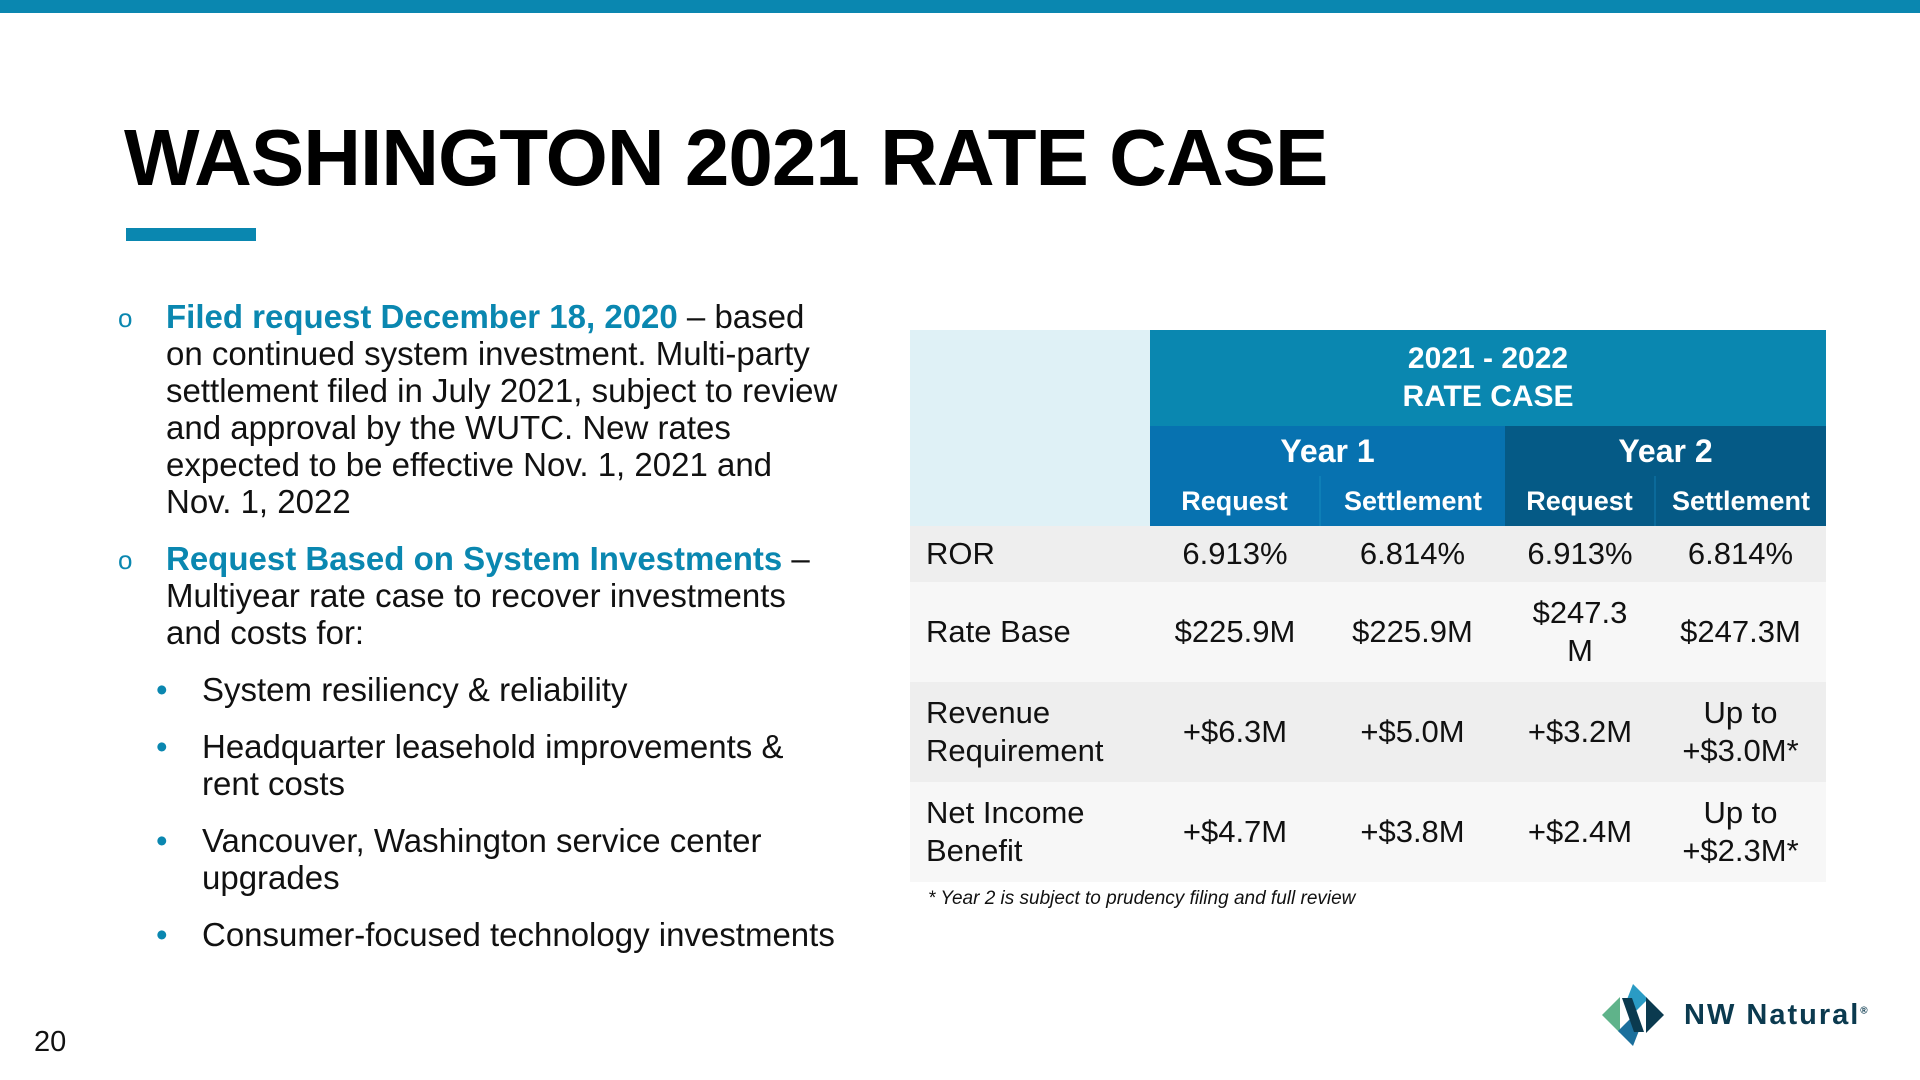 This screenshot has height=1080, width=1920. What do you see at coordinates (1740, 832) in the screenshot?
I see `table-cell: Up to +$2.3M*` at bounding box center [1740, 832].